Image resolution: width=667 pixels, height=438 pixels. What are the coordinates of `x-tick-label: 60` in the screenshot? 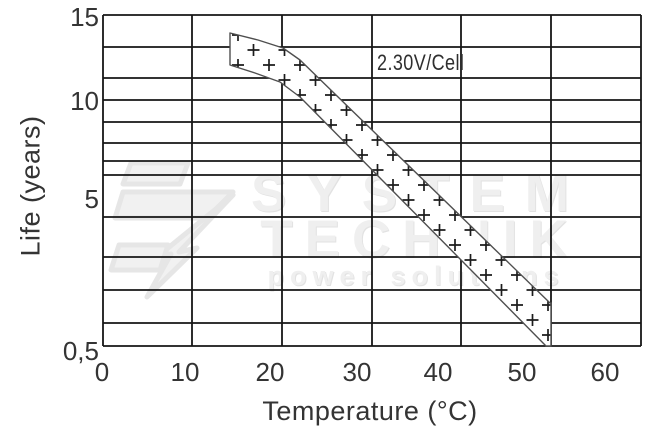 It's located at (605, 372).